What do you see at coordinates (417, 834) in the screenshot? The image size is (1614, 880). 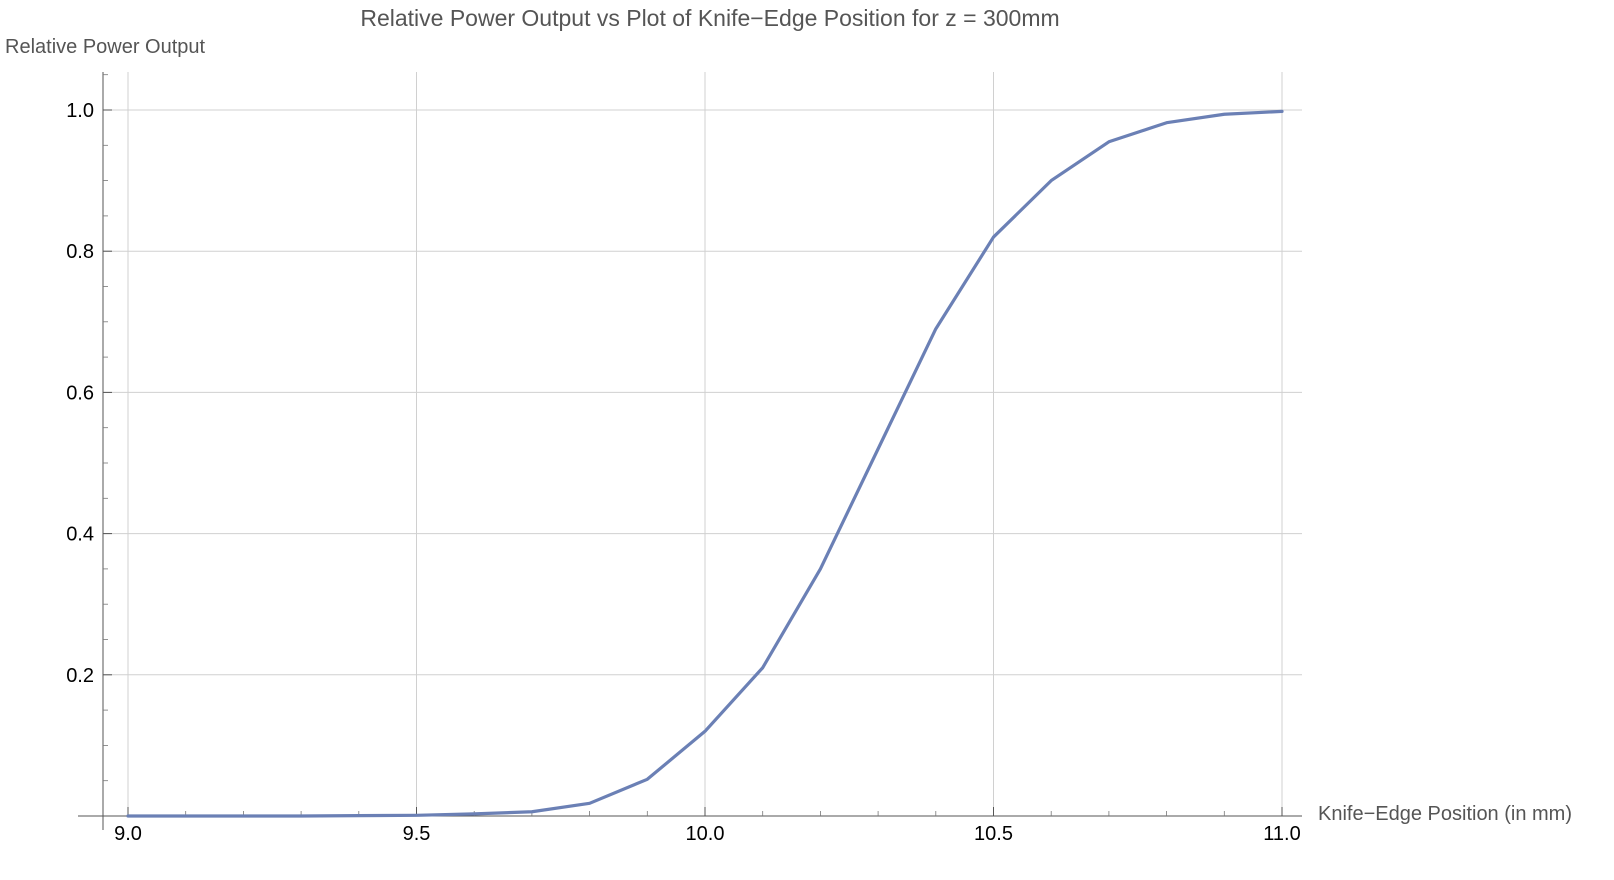 I see `x-tick-label: 9.5` at bounding box center [417, 834].